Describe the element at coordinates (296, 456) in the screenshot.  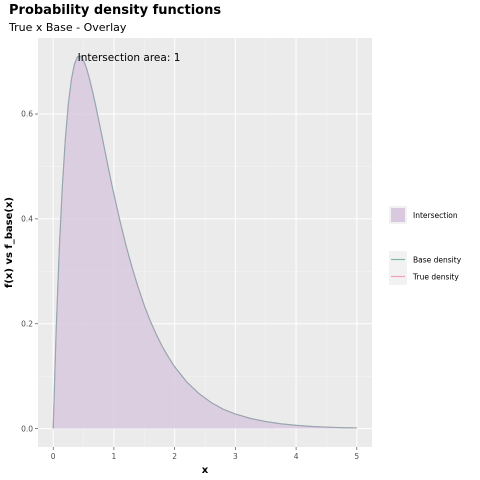
I see `x-tick-label: 4` at that location.